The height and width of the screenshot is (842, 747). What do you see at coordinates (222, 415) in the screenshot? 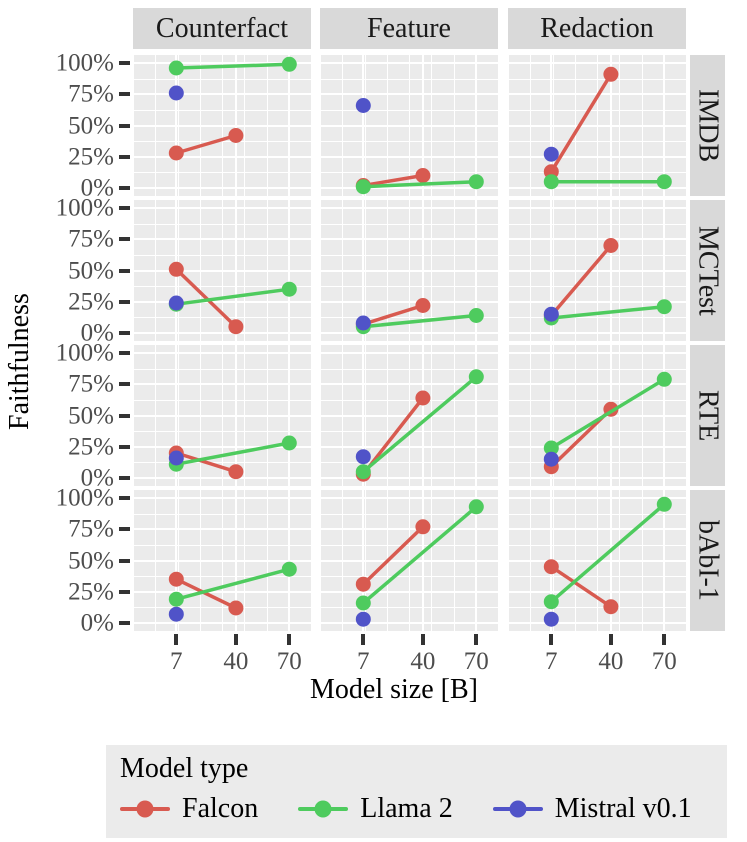
I see `panel-counterfact-rte` at bounding box center [222, 415].